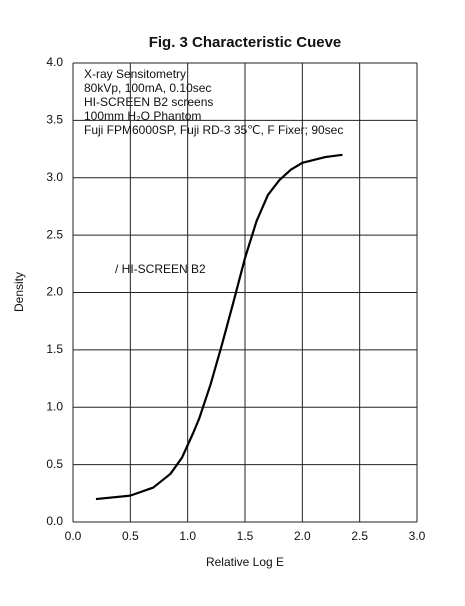  I want to click on x-tick-label: 3.0, so click(417, 536).